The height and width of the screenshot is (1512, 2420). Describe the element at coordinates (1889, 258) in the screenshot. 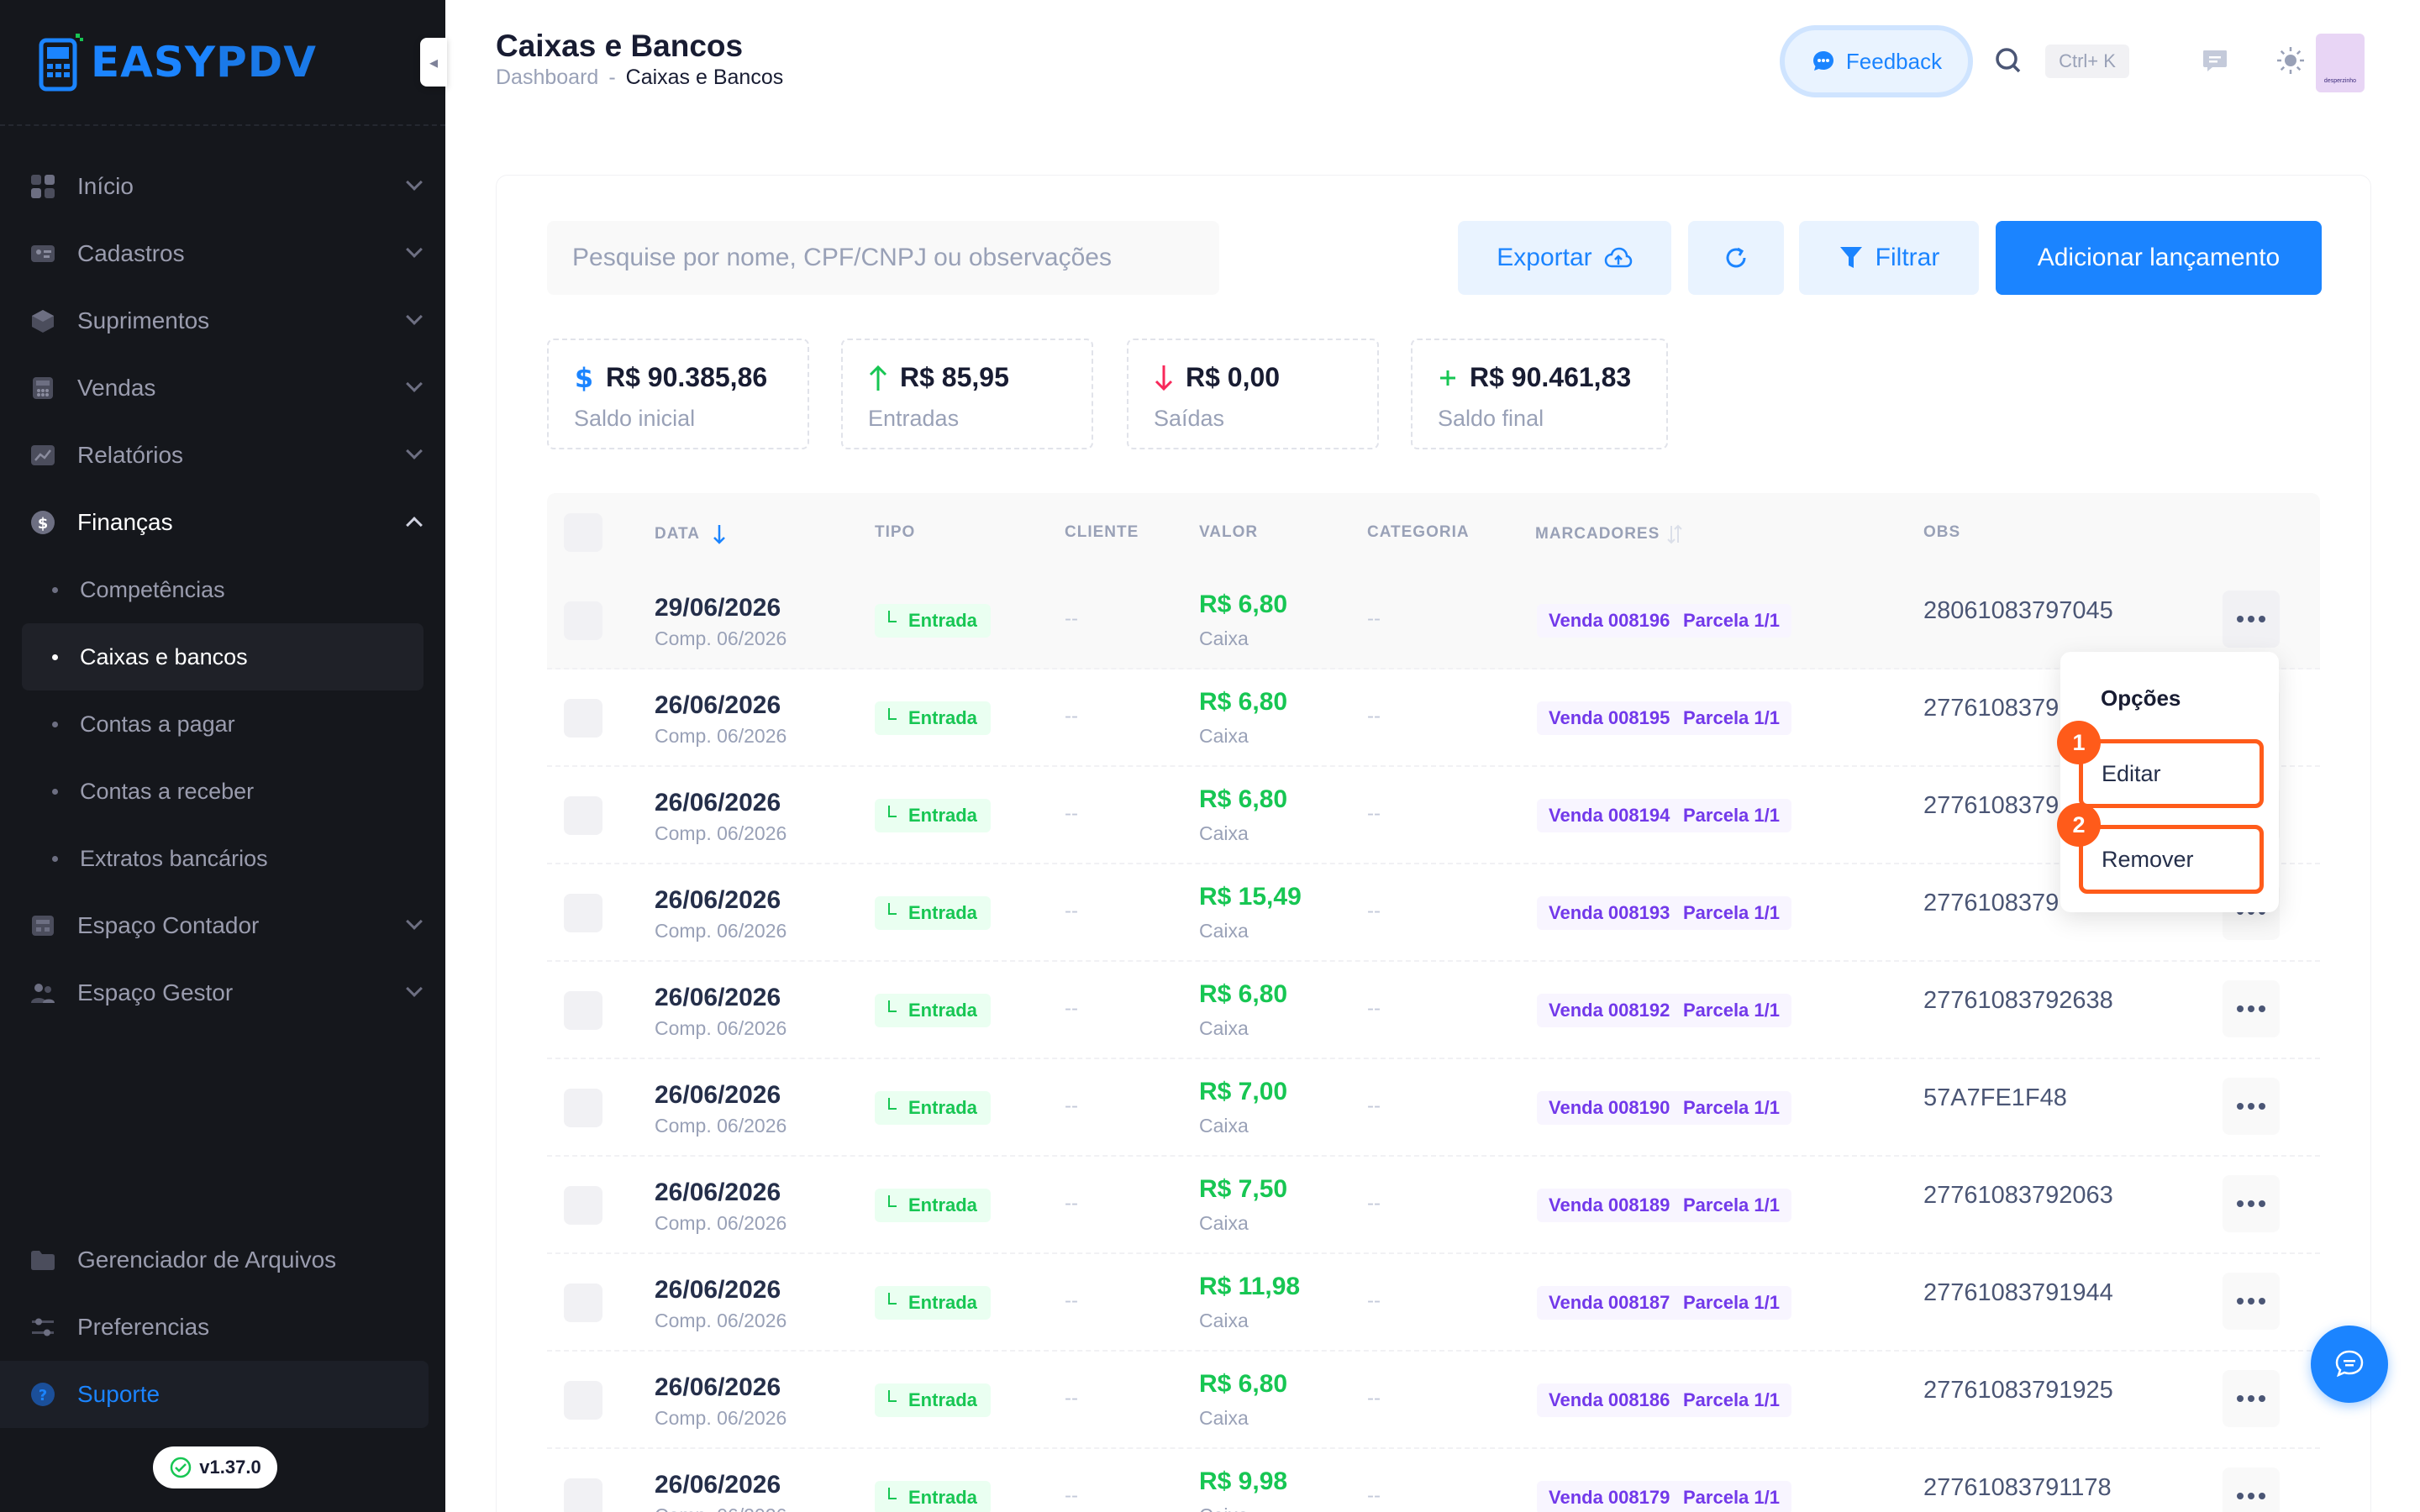

I see `filter-button: Filtrar` at that location.